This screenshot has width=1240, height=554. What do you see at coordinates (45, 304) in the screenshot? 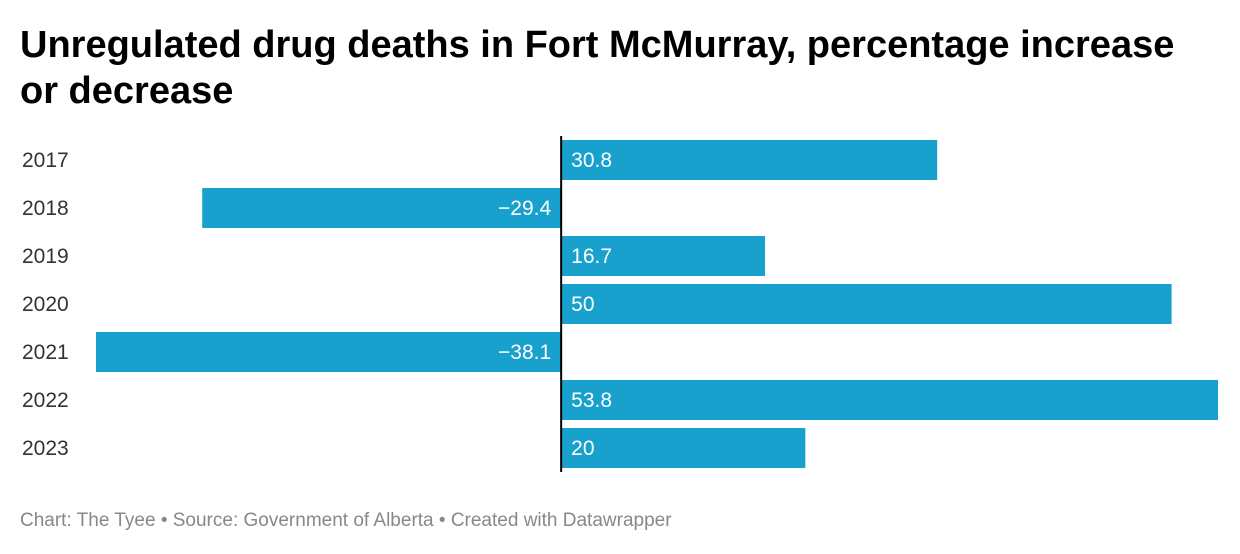
I see `category-label: 2020` at bounding box center [45, 304].